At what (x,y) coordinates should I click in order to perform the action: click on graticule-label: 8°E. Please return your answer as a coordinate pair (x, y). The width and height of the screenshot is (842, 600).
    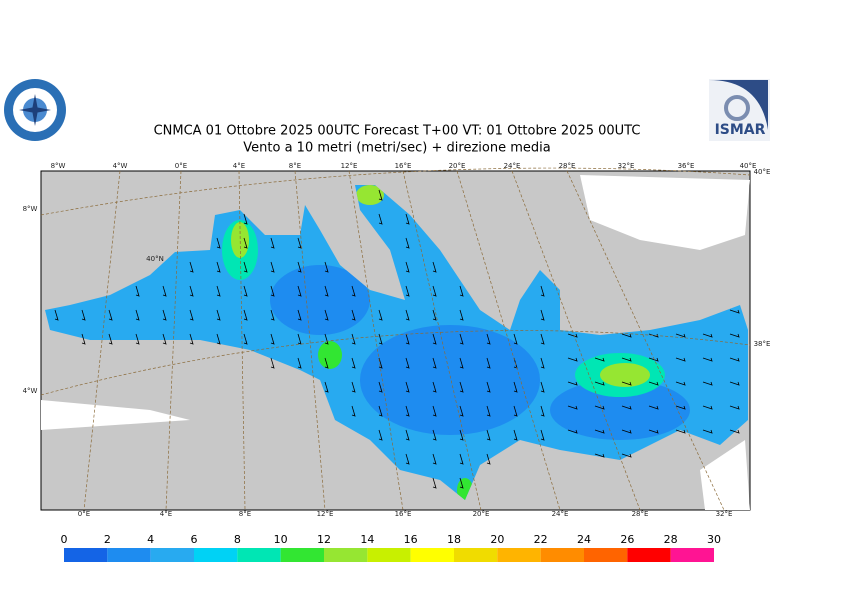
    Looking at the image, I should click on (245, 514).